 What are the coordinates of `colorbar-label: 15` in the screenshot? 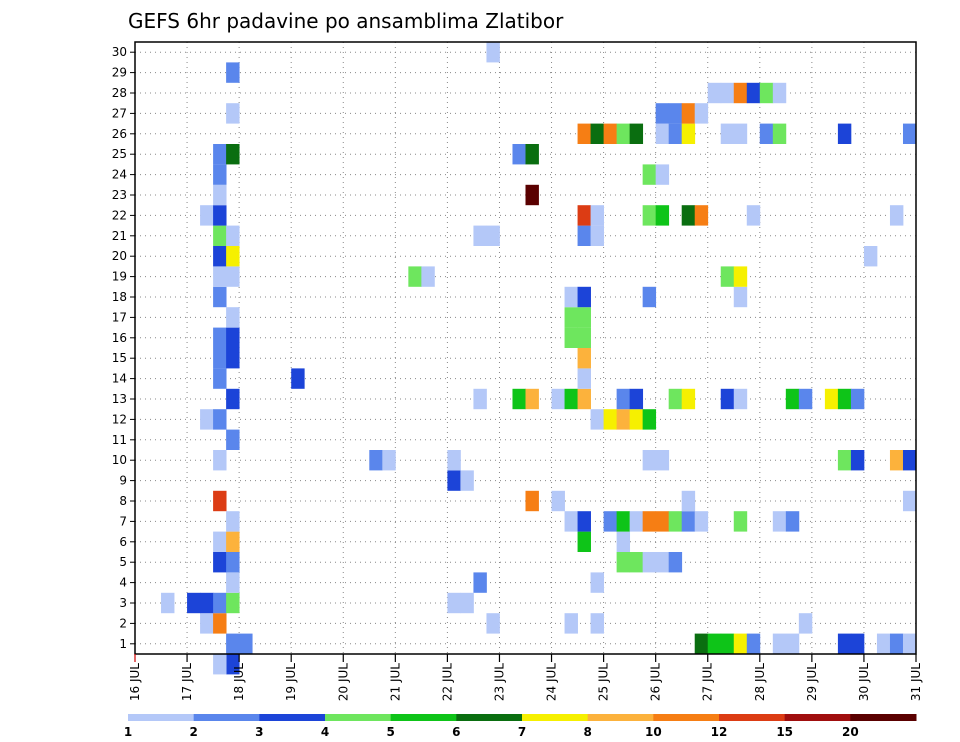 It's located at (784, 732).